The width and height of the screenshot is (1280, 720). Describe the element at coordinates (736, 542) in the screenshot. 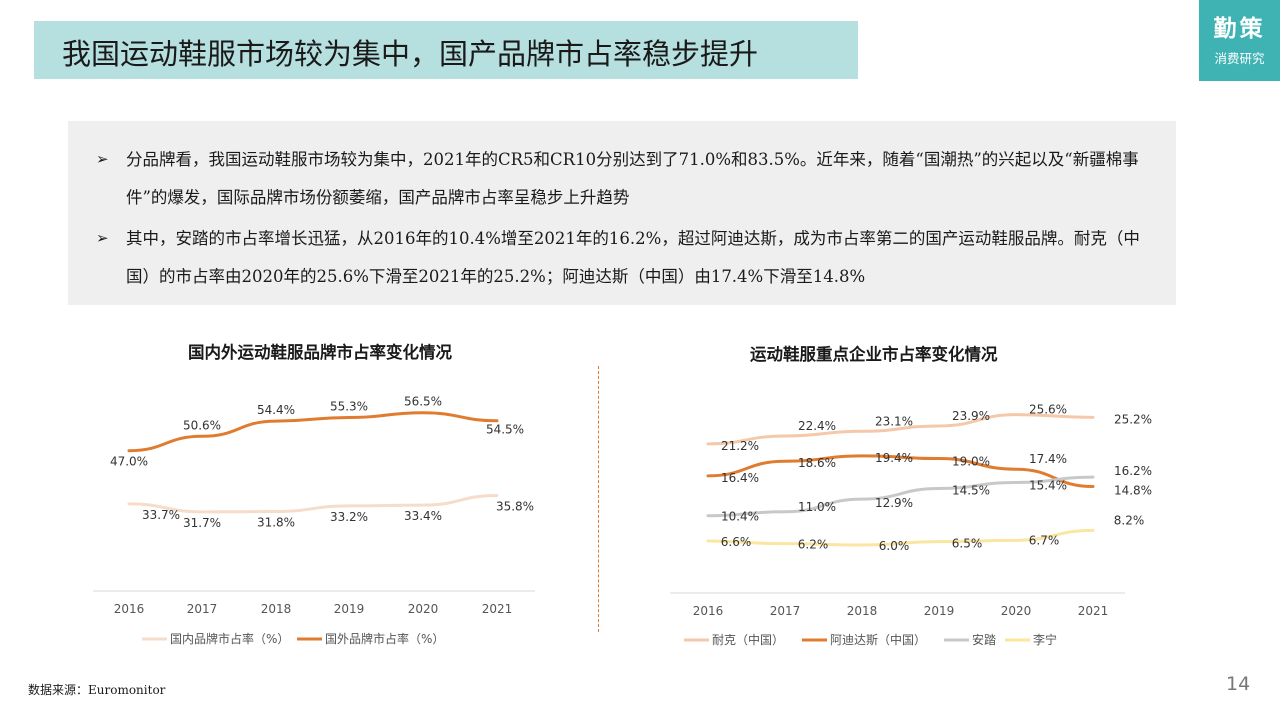

I see `data-label: 6.6%` at that location.